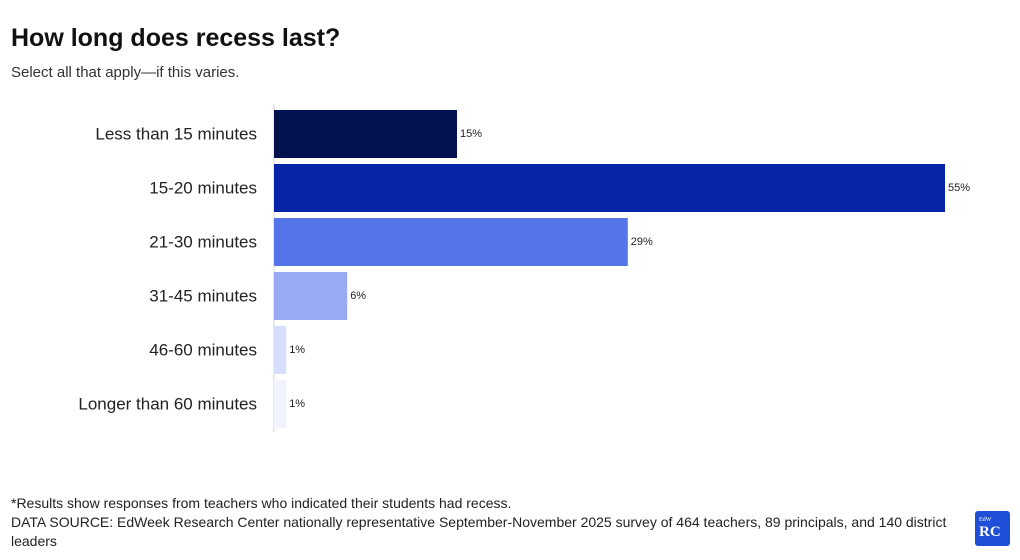  What do you see at coordinates (203, 350) in the screenshot?
I see `category-label: 46-60 minutes` at bounding box center [203, 350].